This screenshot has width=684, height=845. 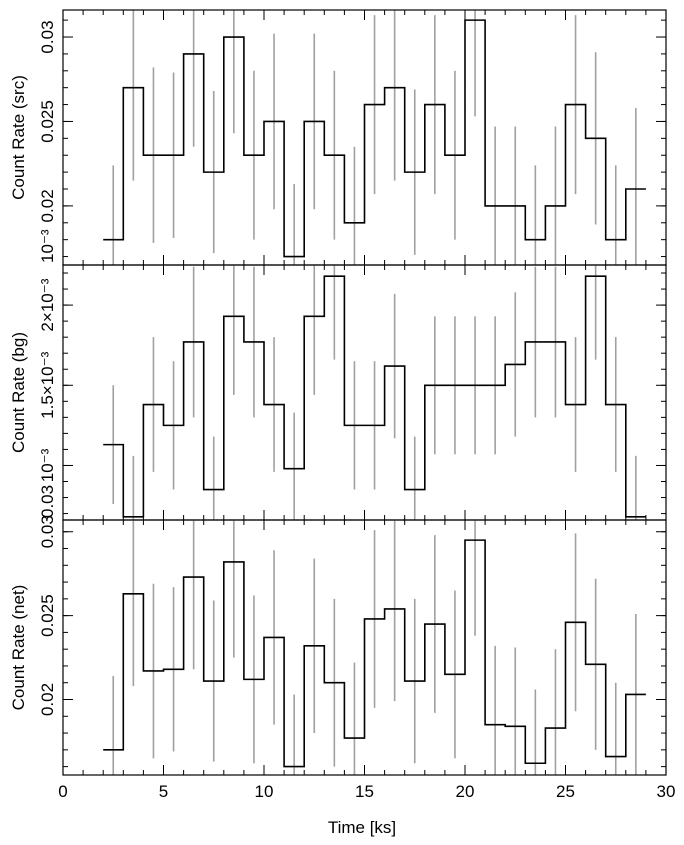 What do you see at coordinates (465, 791) in the screenshot?
I see `x-tick-label: 20` at bounding box center [465, 791].